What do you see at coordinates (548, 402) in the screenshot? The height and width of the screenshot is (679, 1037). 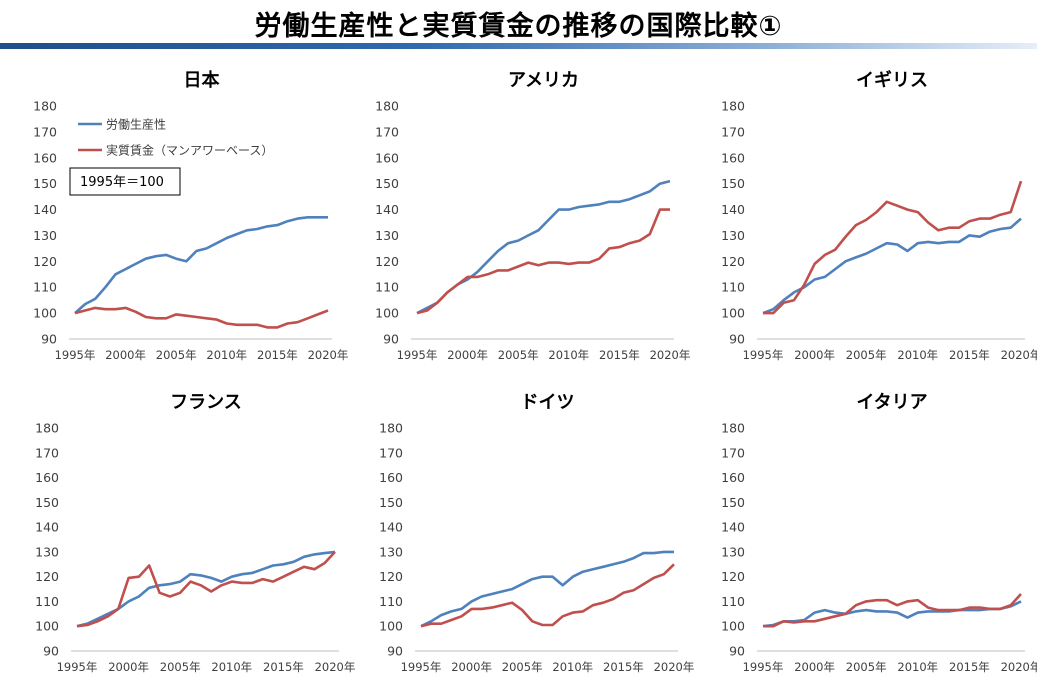 I see `panel-title: ドイツ` at bounding box center [548, 402].